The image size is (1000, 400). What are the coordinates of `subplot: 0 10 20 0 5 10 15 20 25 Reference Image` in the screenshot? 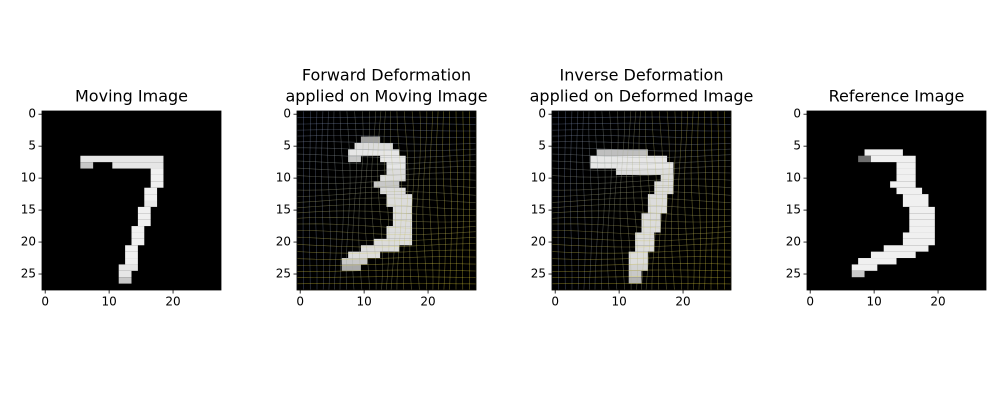 It's located at (886, 198).